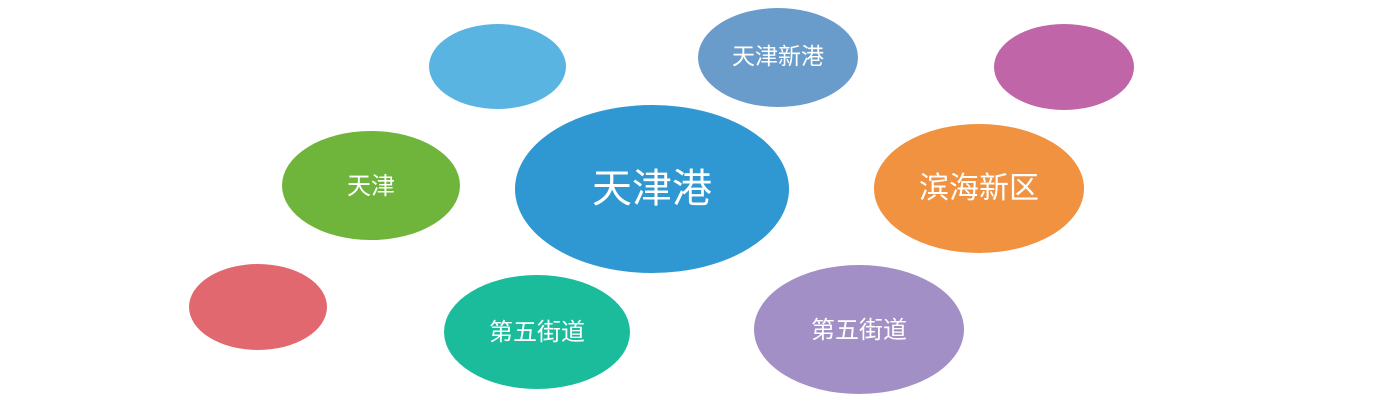 This screenshot has height=404, width=1373. I want to click on binhai-bubble-label: 滨海新区, so click(979, 188).